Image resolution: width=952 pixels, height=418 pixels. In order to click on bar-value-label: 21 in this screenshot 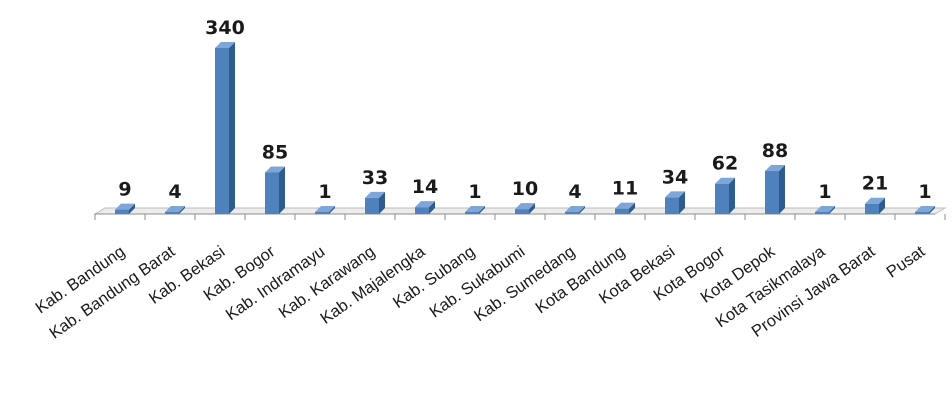, I will do `click(875, 184)`.